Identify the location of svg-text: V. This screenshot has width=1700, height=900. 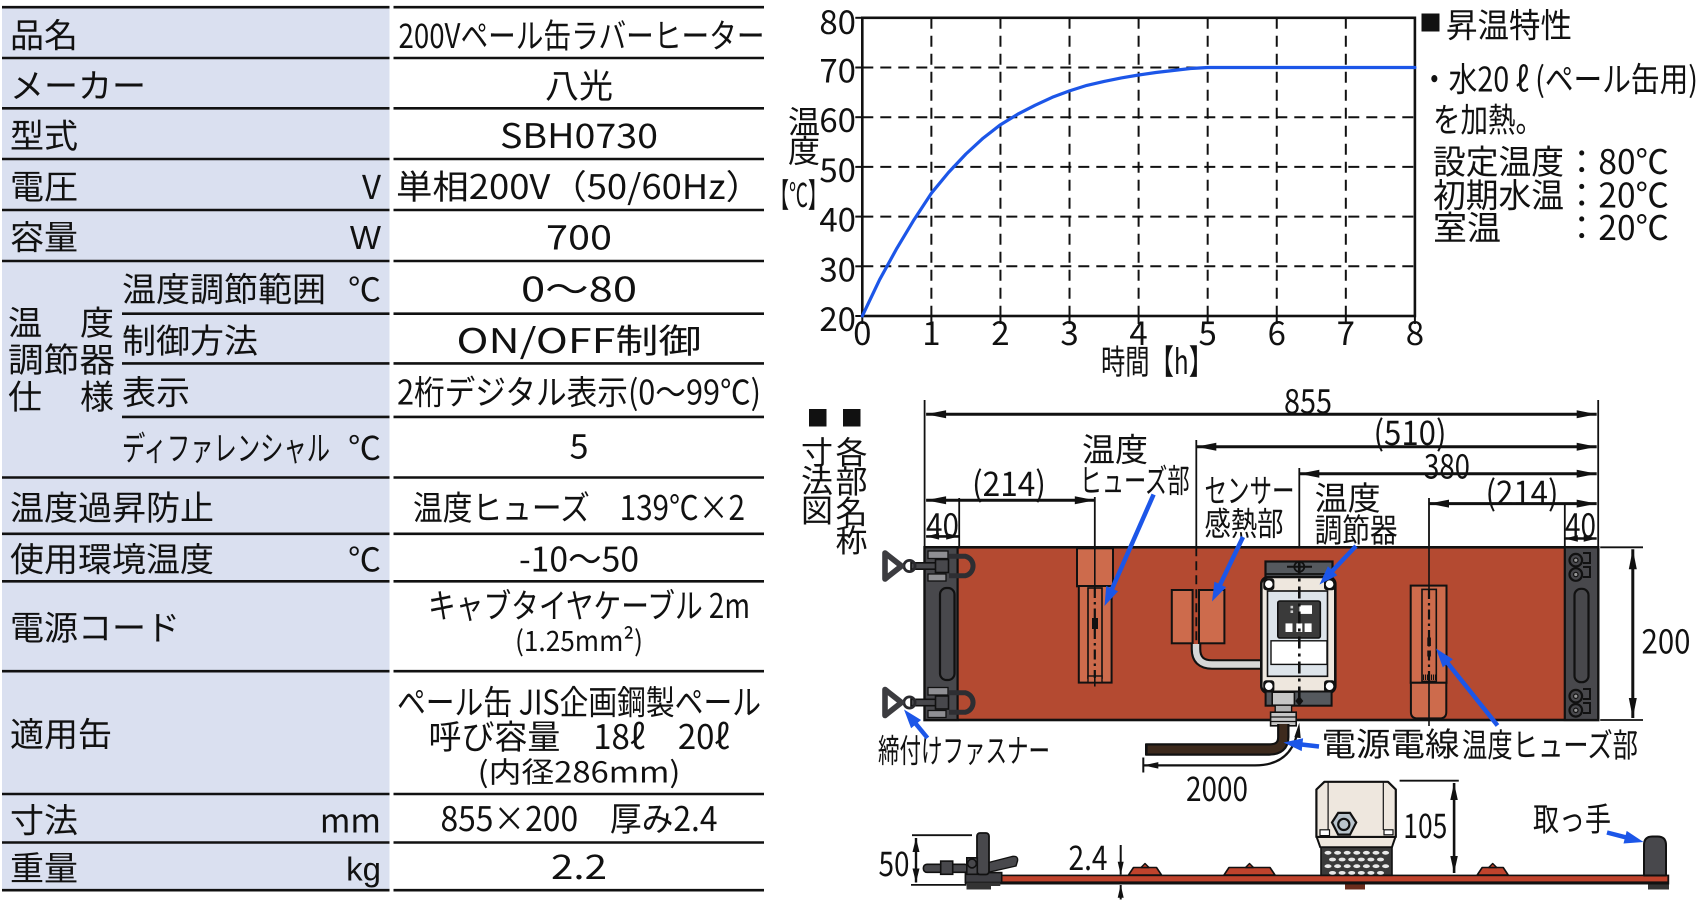
(371, 185).